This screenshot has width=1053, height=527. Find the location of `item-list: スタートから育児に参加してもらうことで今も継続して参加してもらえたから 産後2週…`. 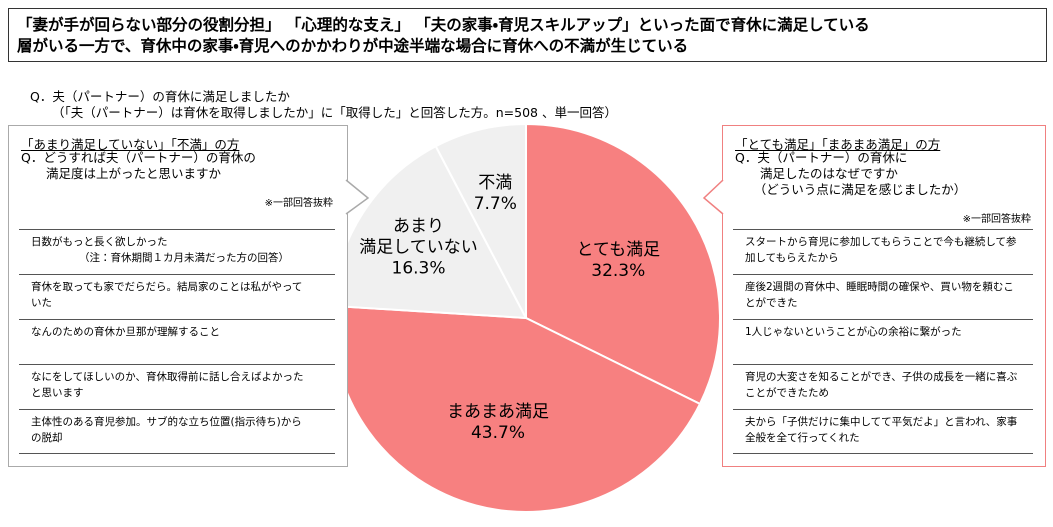

item-list: スタートから育児に参加してもらうことで今も継続して参加してもらえたから 産後2週… is located at coordinates (883, 341).